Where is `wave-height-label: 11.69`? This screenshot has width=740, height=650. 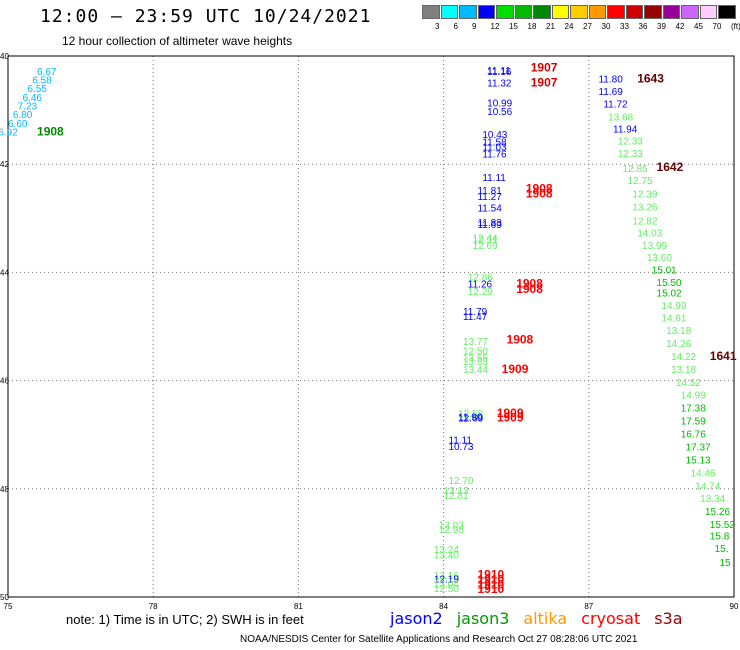
wave-height-label: 11.69 is located at coordinates (489, 225).